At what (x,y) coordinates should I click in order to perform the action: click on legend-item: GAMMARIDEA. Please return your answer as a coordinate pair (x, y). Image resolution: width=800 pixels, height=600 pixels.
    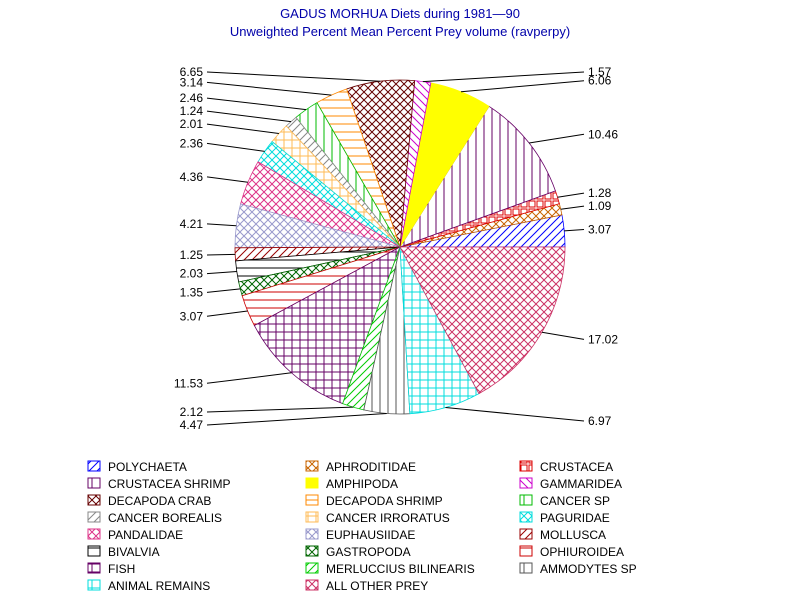
    Looking at the image, I should click on (570, 484).